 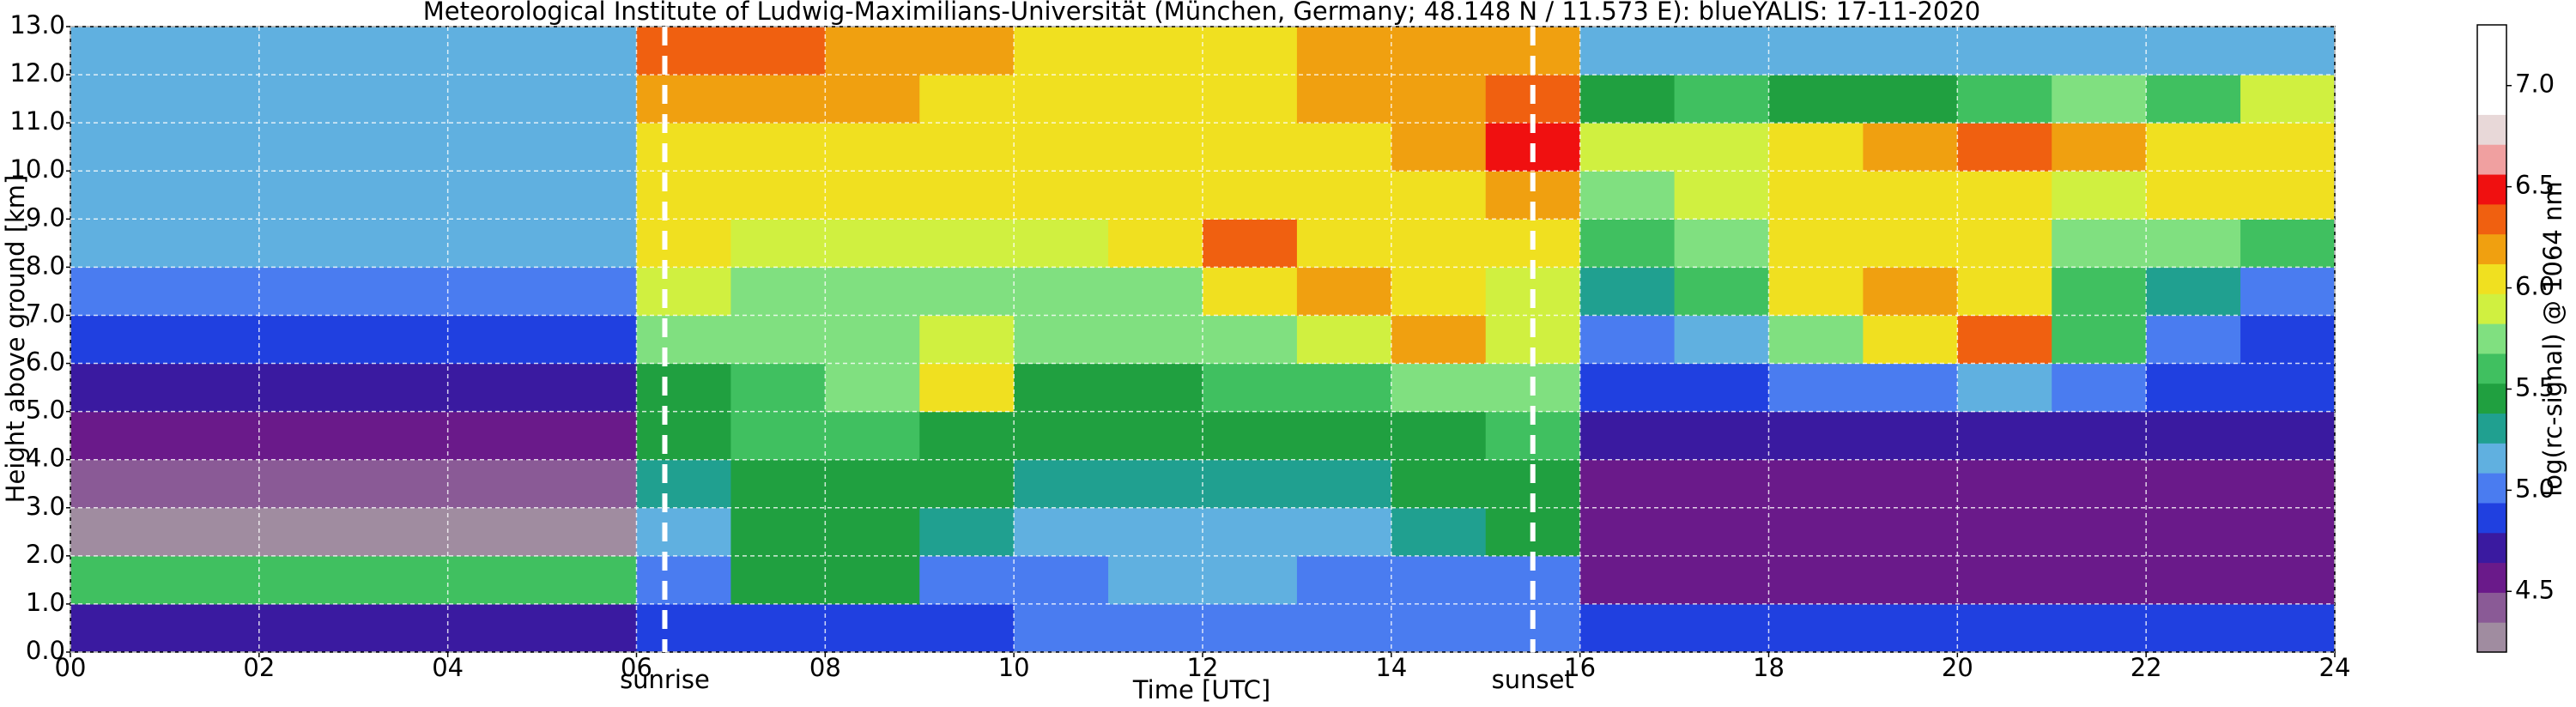 What do you see at coordinates (45, 507) in the screenshot?
I see `y-tick-label: 3.0` at bounding box center [45, 507].